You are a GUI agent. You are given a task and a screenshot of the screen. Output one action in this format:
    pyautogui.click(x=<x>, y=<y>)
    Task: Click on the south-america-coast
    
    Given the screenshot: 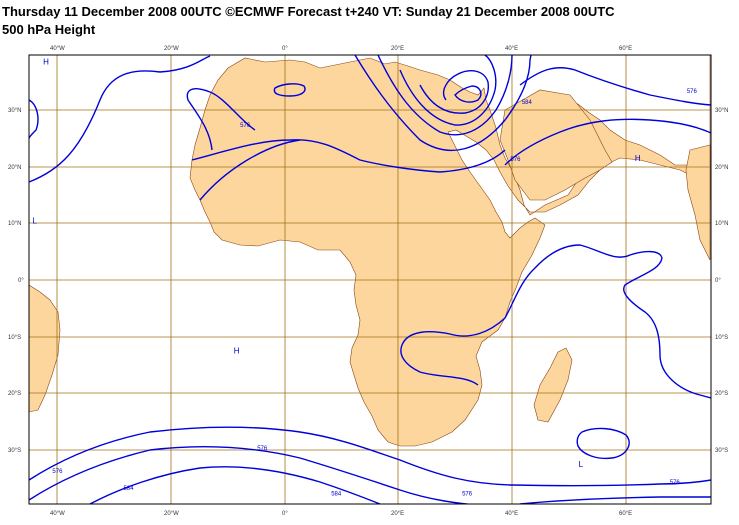 What is the action you would take?
    pyautogui.click(x=45, y=348)
    